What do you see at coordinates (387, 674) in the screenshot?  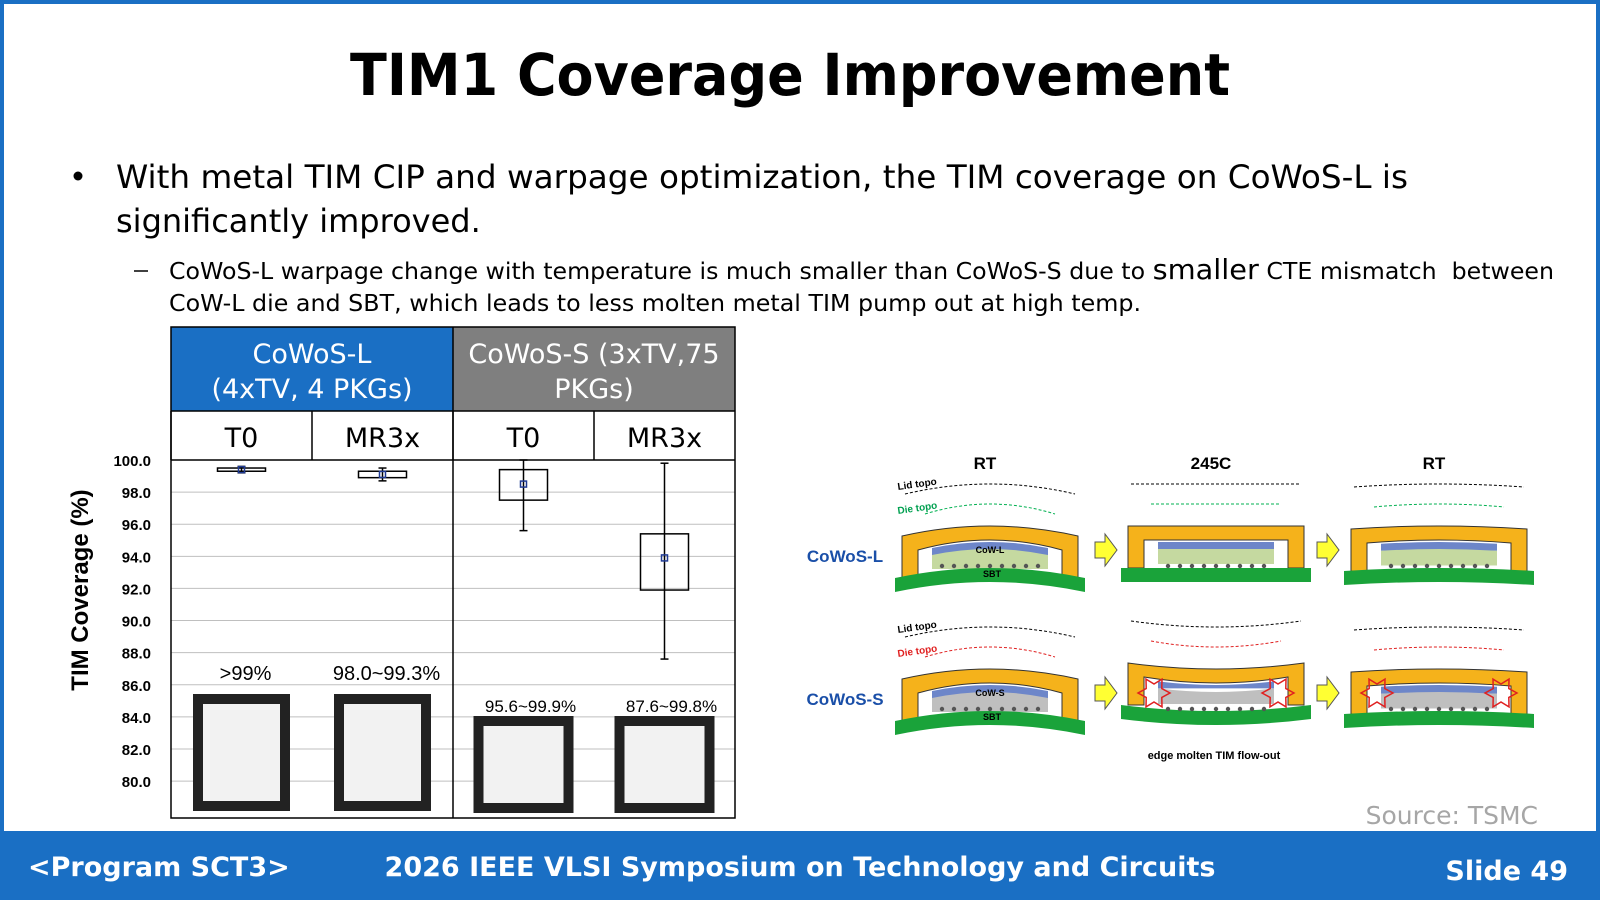 I see `range-label: 98.0~99.3%` at bounding box center [387, 674].